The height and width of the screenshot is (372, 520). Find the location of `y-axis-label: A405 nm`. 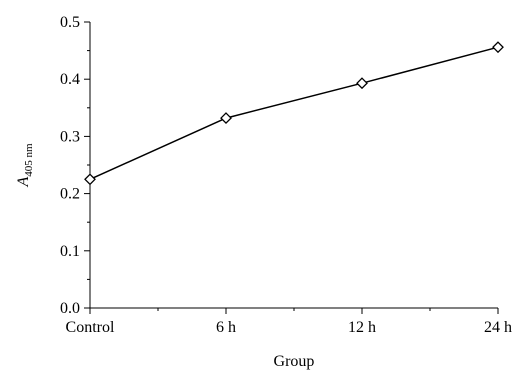

y-axis-label: A405 nm is located at coordinates (25, 165).